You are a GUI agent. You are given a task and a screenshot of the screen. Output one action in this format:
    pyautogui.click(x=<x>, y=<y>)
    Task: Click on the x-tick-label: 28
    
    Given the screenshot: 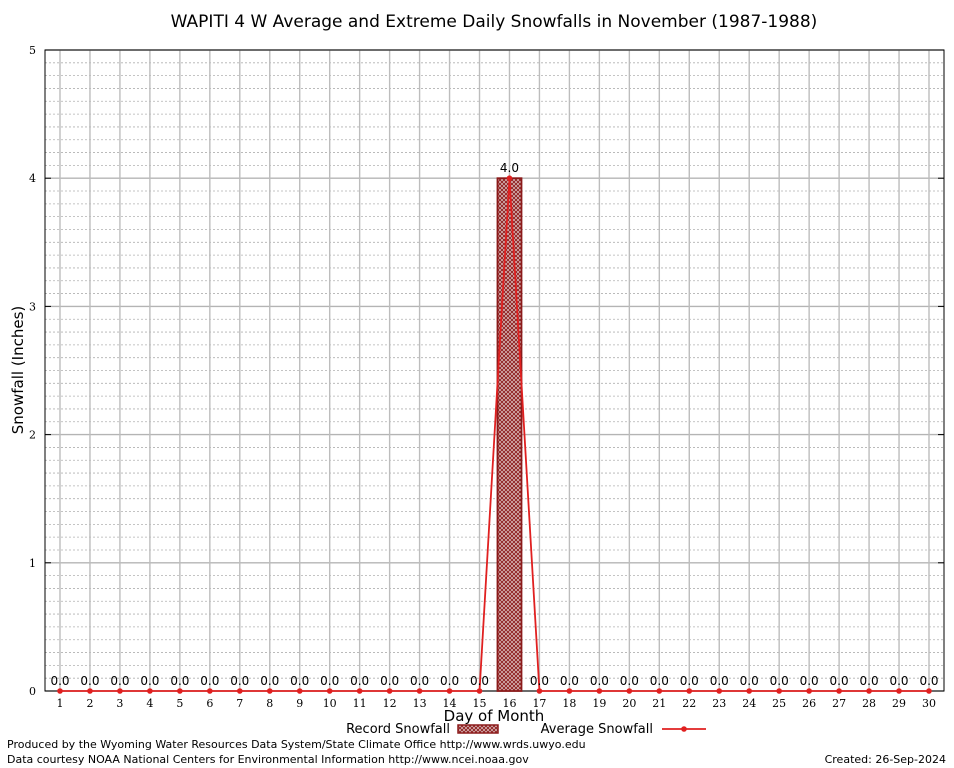 What is the action you would take?
    pyautogui.click(x=869, y=703)
    